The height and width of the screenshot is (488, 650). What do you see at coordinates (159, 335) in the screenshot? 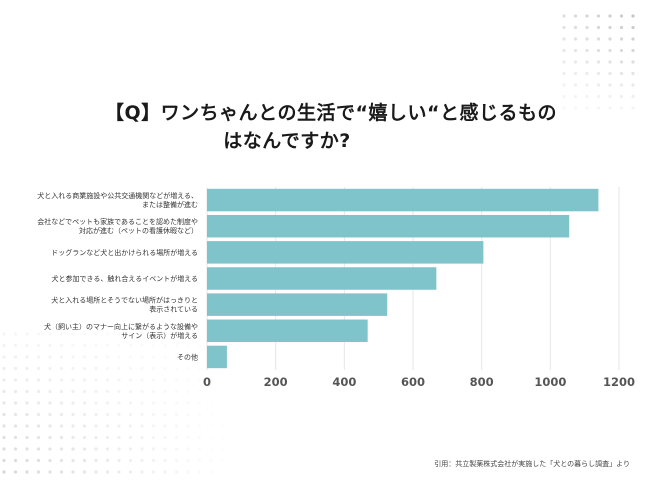
I see `category-label: サイン（表示）が増える` at bounding box center [159, 335].